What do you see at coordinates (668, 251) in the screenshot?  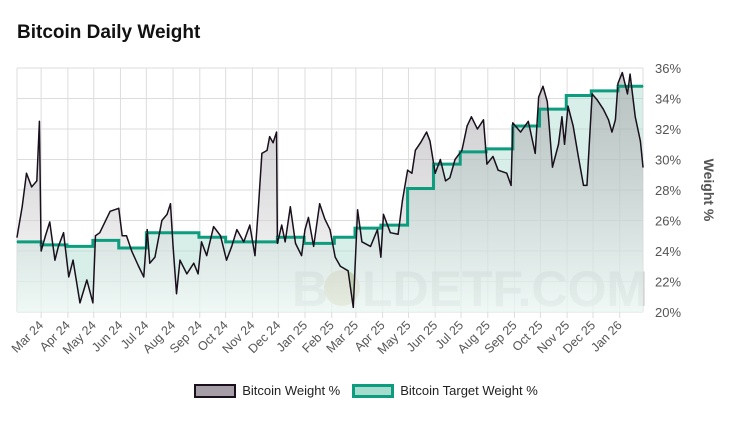 I see `y-tick-label: 24%` at bounding box center [668, 251].